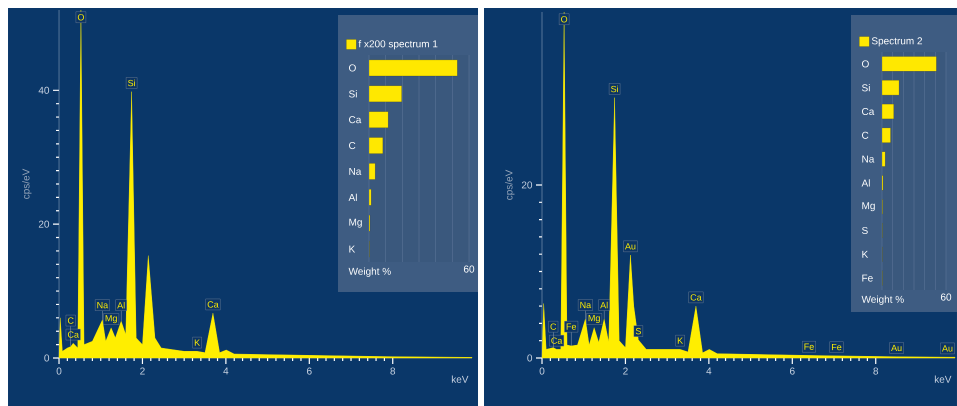  What do you see at coordinates (638, 331) in the screenshot?
I see `annotation: S` at bounding box center [638, 331].